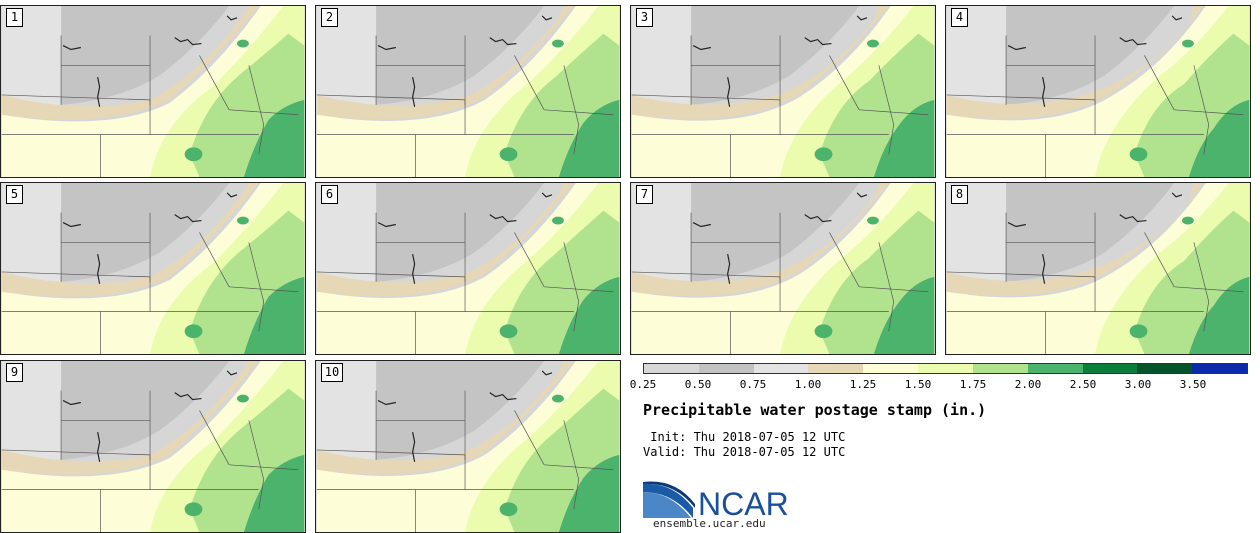  Describe the element at coordinates (973, 384) in the screenshot. I see `colorbar-tick-label: 1.75` at that location.